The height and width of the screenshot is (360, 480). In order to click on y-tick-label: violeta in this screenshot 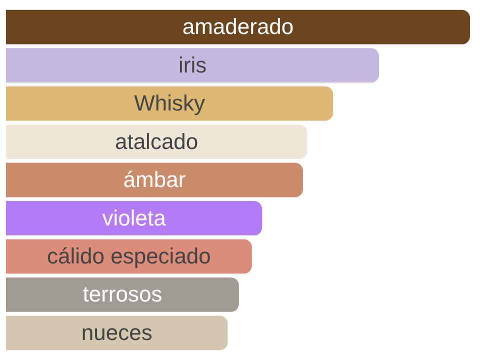, I will do `click(134, 217)`.